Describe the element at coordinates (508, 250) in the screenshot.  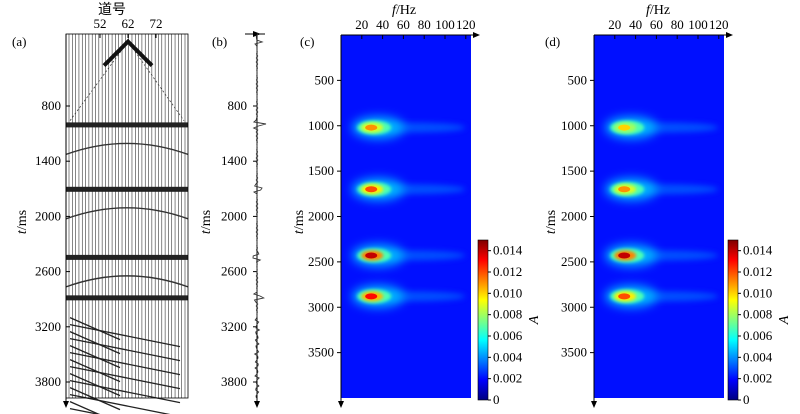
I see `colorbar-tick-label: 0.014` at that location.